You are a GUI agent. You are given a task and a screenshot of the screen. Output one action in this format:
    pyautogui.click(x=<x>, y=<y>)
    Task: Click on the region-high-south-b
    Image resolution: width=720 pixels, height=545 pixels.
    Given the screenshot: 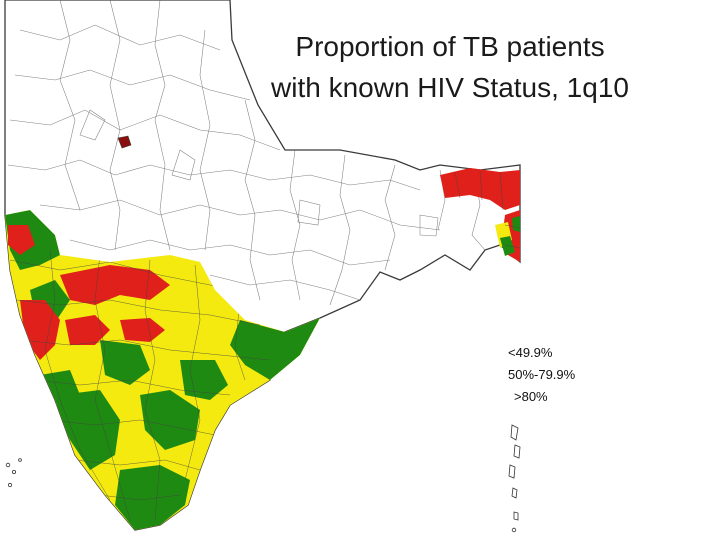 What is the action you would take?
    pyautogui.click(x=87, y=430)
    